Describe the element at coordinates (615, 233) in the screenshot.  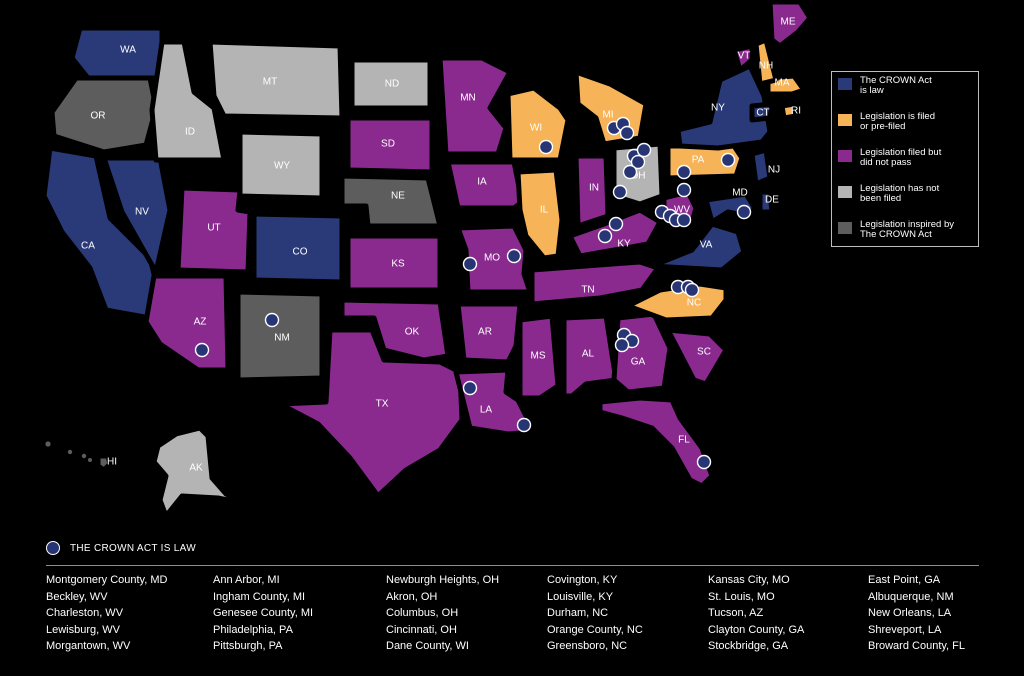
I see `state-ky` at that location.